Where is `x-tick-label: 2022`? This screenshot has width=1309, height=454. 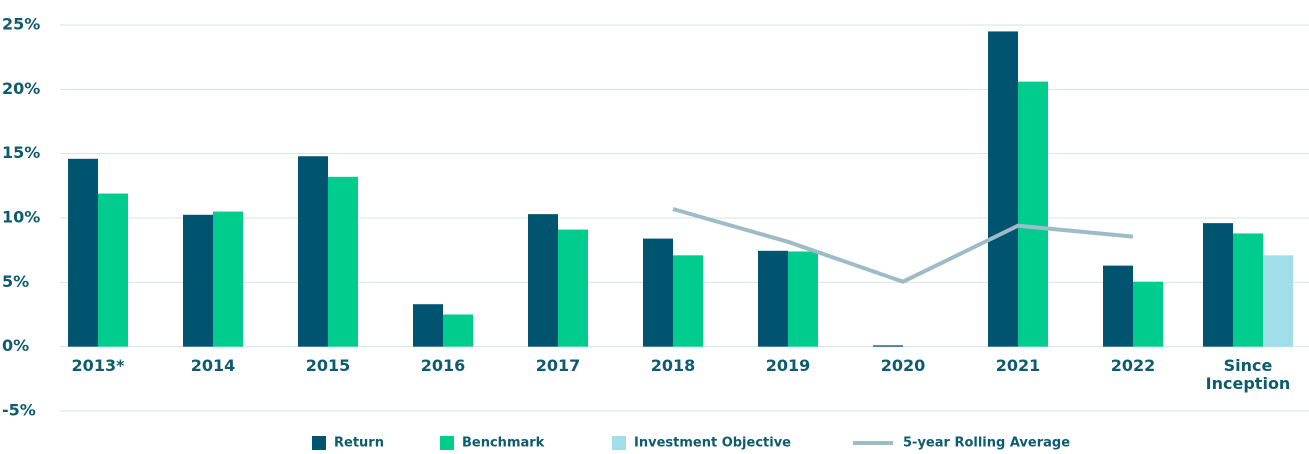
x-tick-label: 2022 is located at coordinates (1133, 365).